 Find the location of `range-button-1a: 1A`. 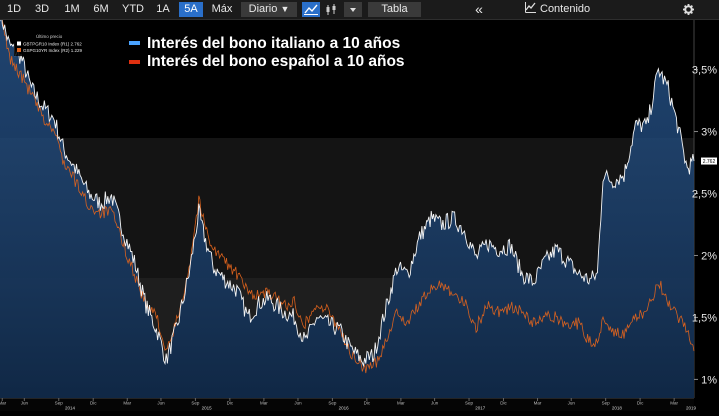

range-button-1a: 1A is located at coordinates (163, 9).